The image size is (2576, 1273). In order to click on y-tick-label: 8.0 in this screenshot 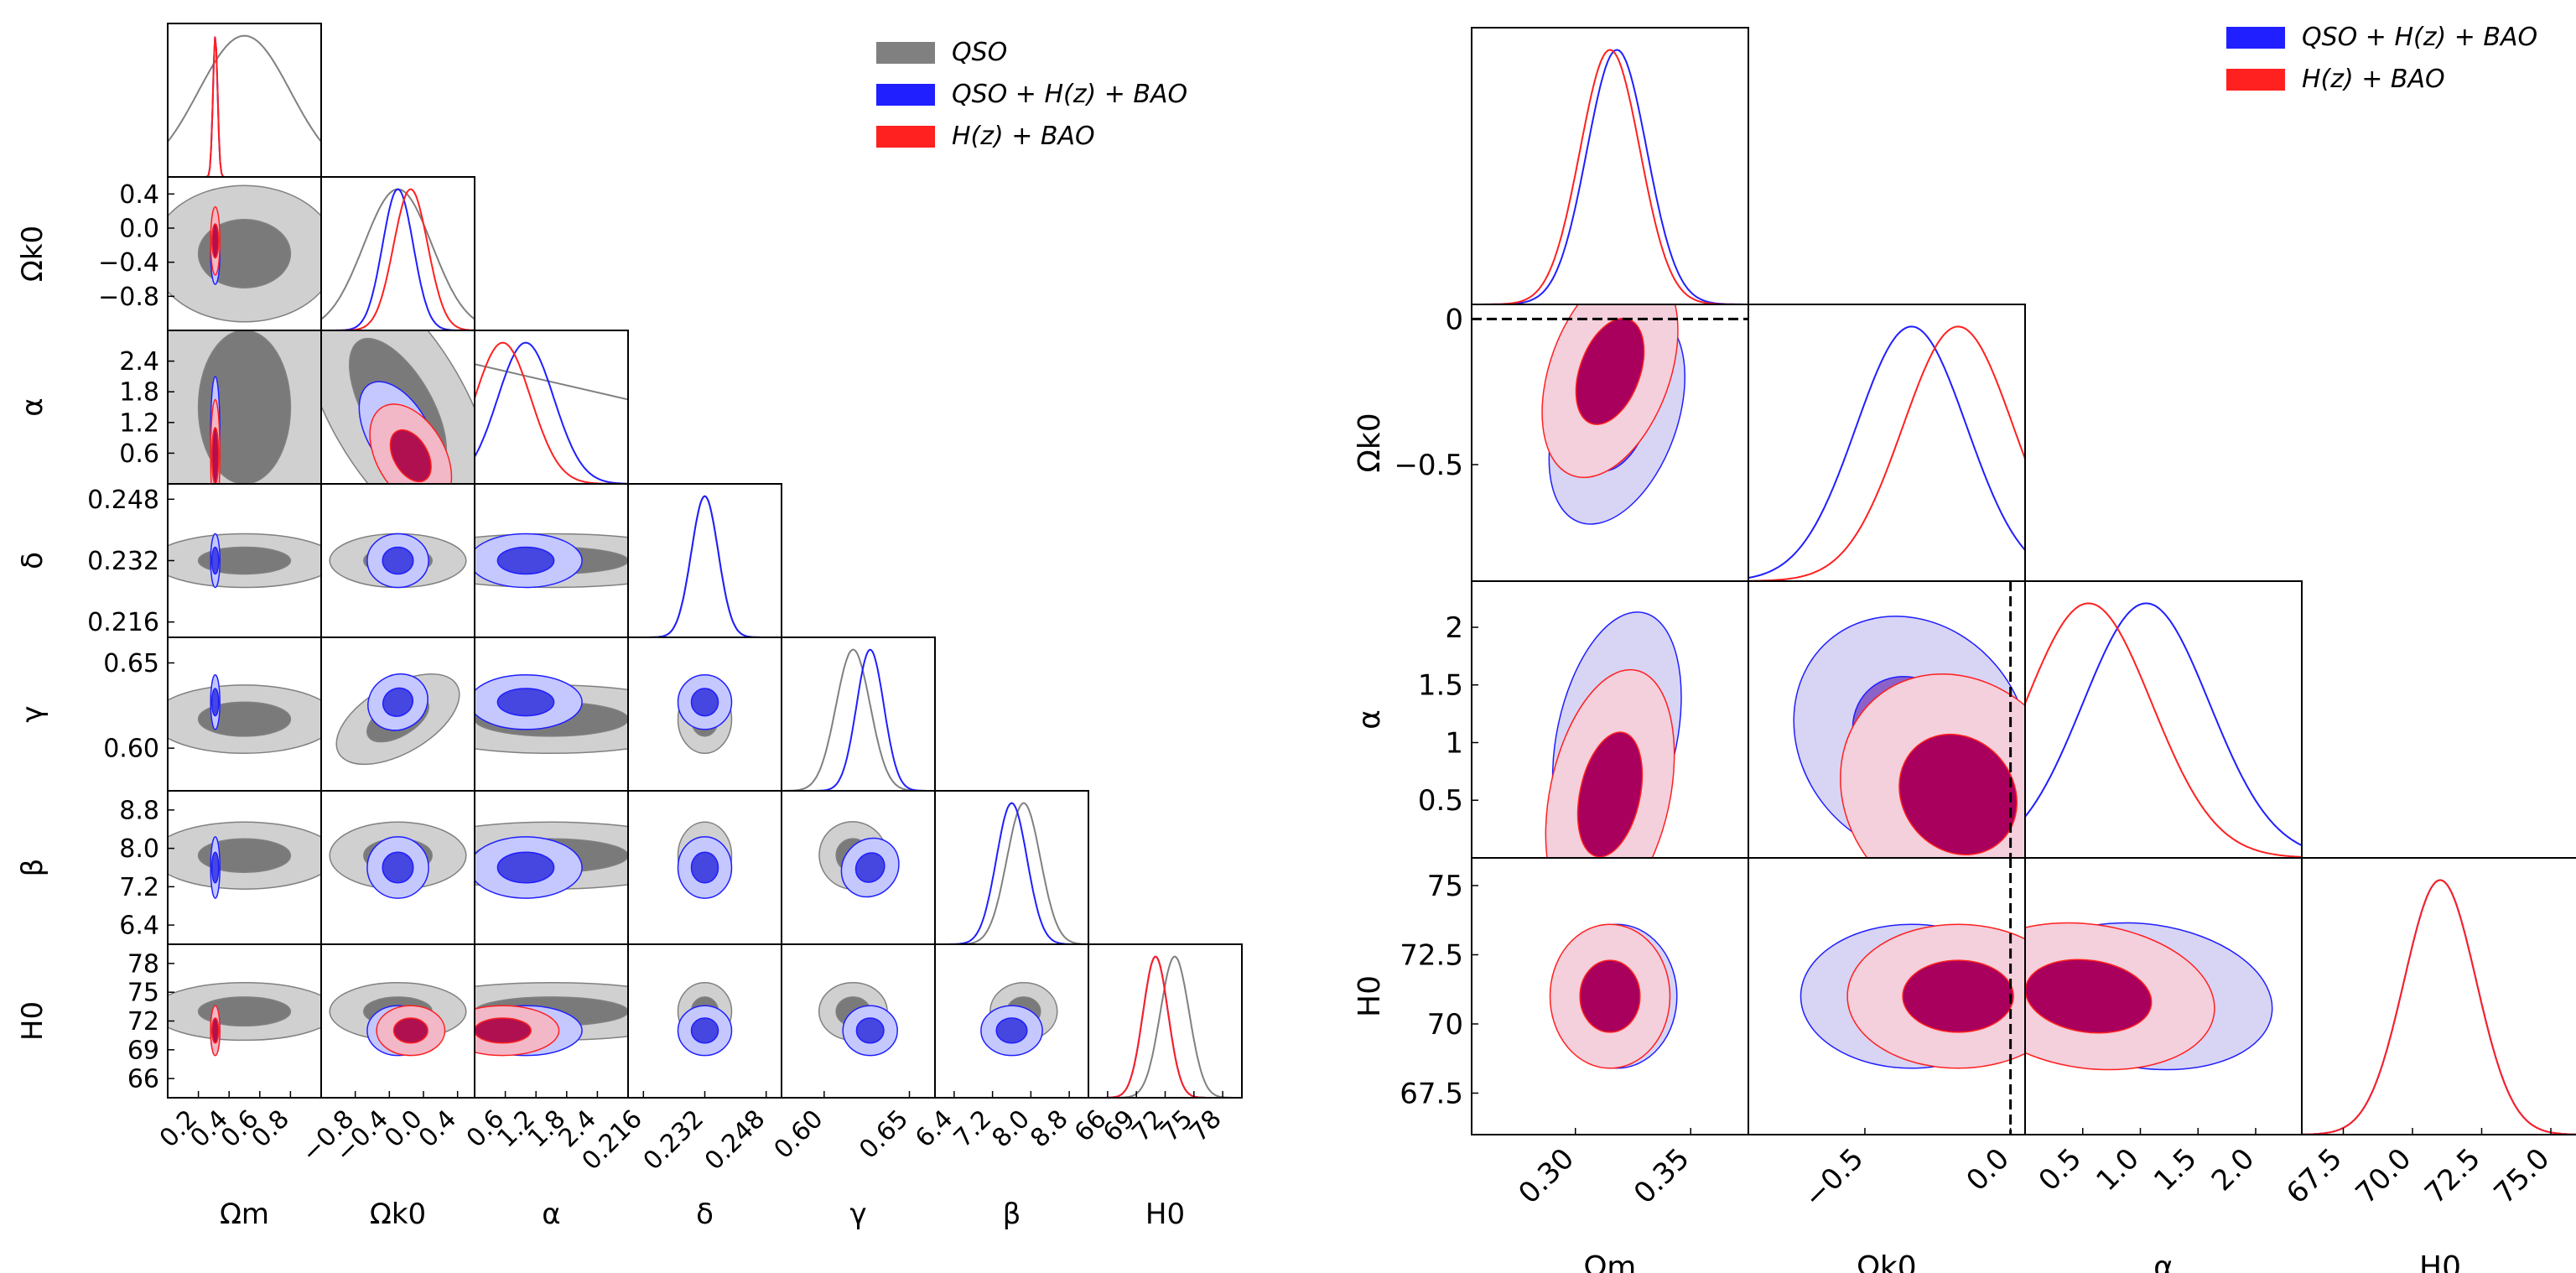, I will do `click(139, 849)`.